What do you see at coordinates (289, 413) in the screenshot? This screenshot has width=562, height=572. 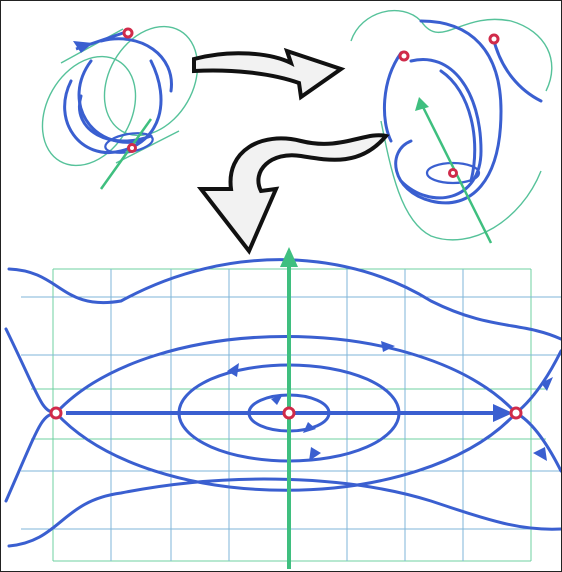 I see `center-point` at bounding box center [289, 413].